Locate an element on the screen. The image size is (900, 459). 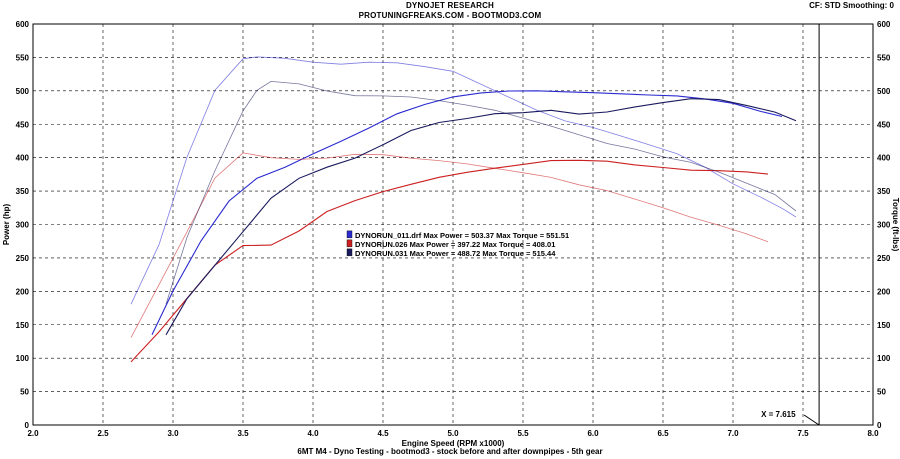
x-tick-label: 6.5 is located at coordinates (663, 433).